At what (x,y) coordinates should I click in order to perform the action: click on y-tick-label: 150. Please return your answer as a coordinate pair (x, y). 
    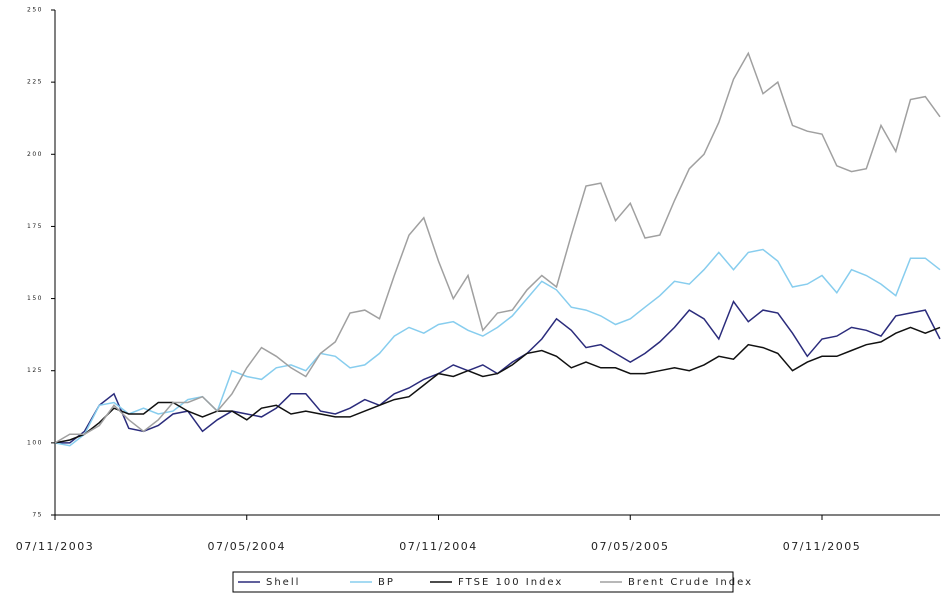
    Looking at the image, I should click on (35, 298).